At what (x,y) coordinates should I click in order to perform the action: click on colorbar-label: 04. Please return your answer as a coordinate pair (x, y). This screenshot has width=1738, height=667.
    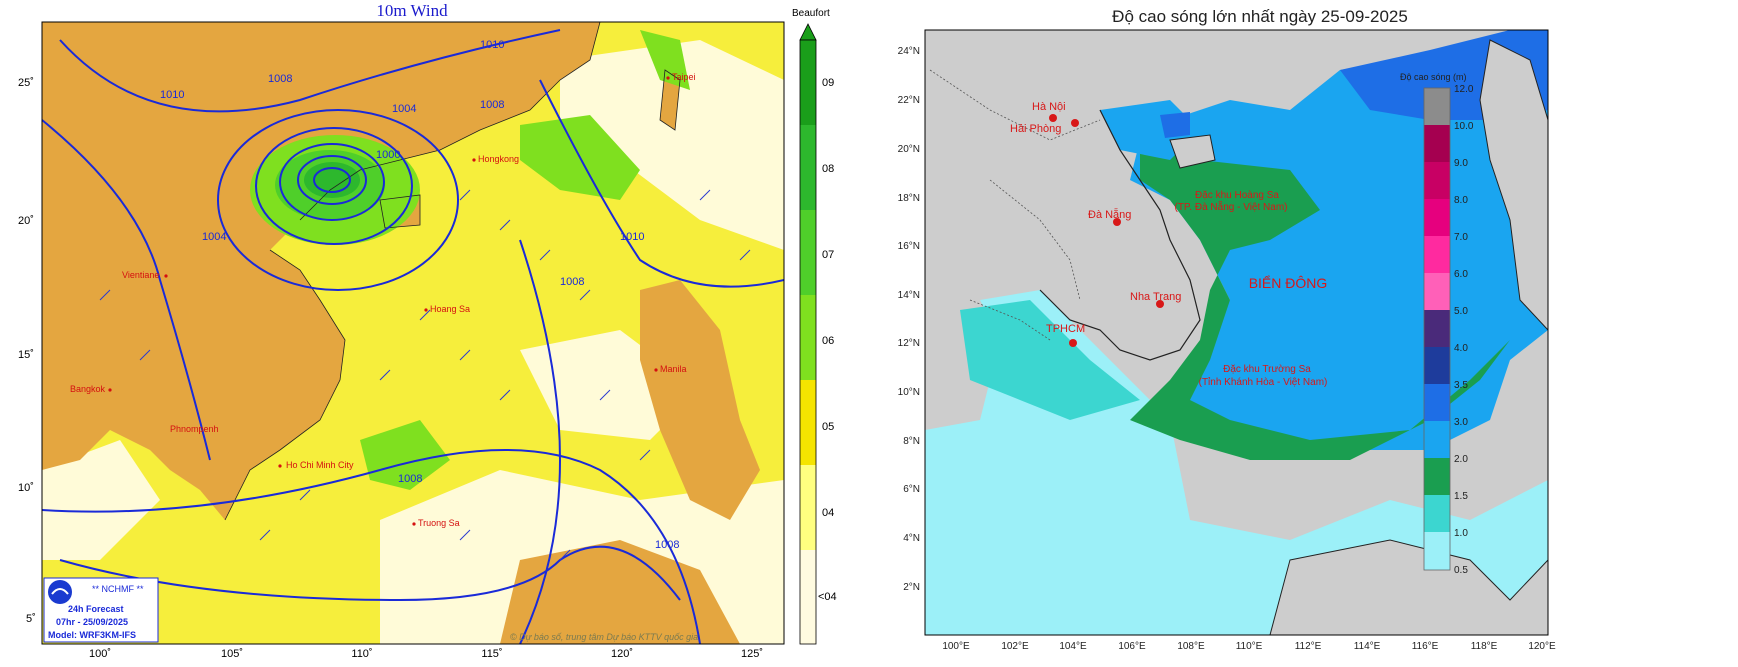
    Looking at the image, I should click on (828, 513).